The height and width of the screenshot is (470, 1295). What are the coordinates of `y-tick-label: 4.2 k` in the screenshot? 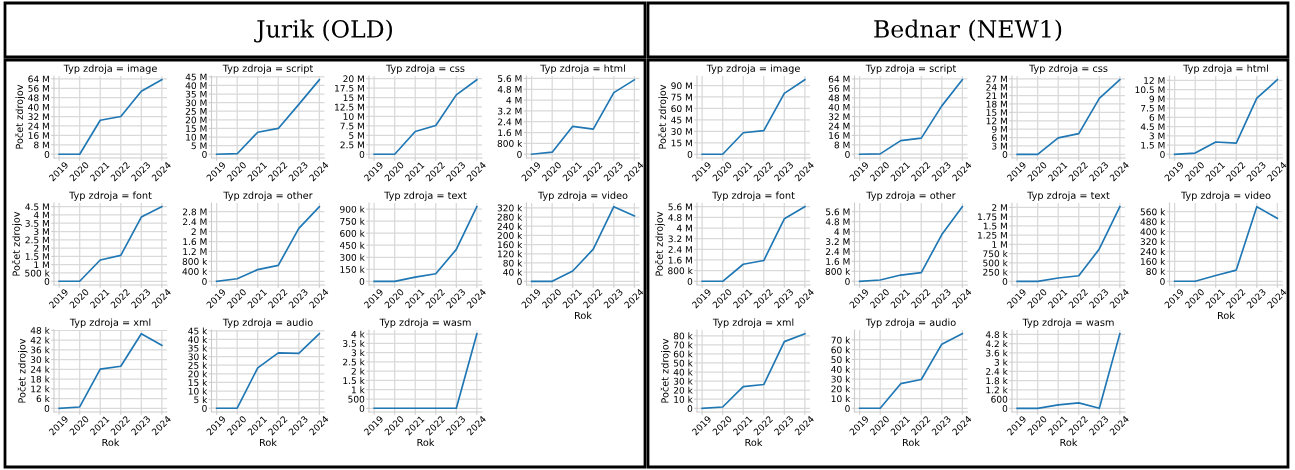 It's located at (996, 344).